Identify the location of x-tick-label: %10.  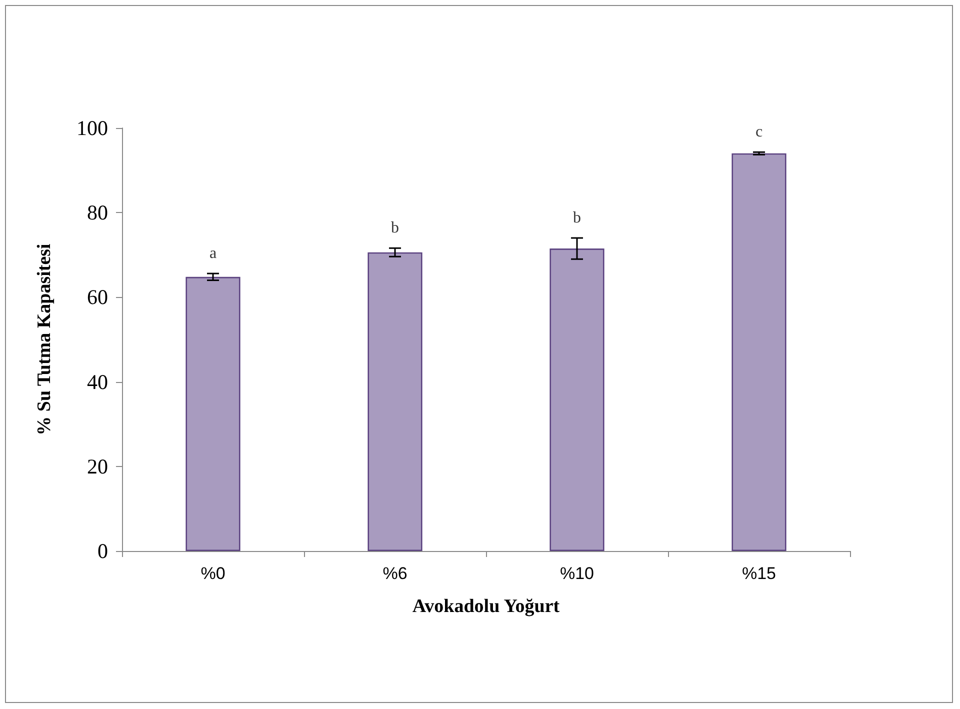
(577, 573).